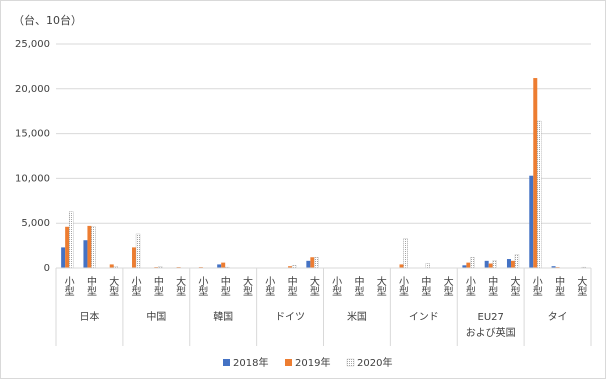 The image size is (606, 379). What do you see at coordinates (356, 317) in the screenshot?
I see `group-label: 米国` at bounding box center [356, 317].